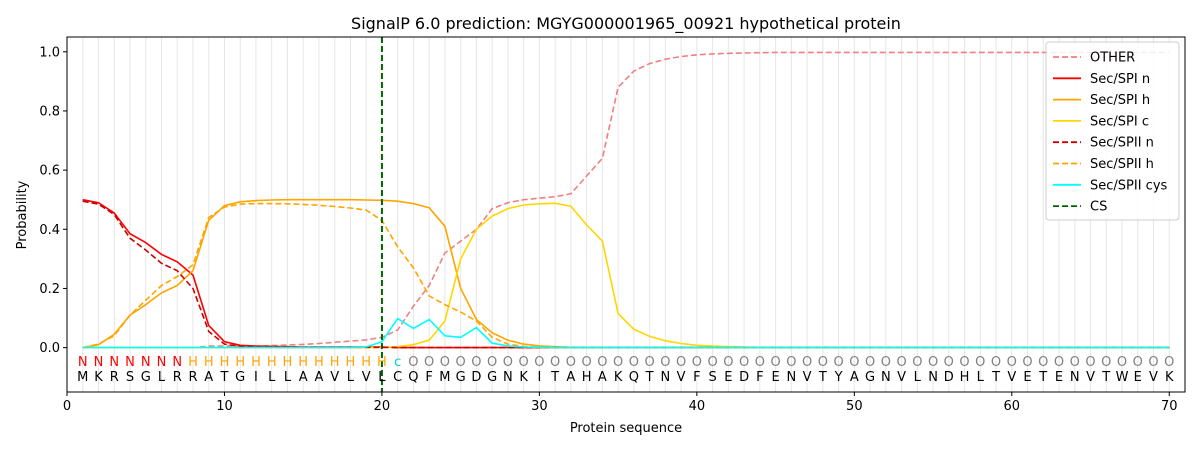 The width and height of the screenshot is (1200, 450). Describe the element at coordinates (1122, 377) in the screenshot. I see `residue-letter: W` at that location.